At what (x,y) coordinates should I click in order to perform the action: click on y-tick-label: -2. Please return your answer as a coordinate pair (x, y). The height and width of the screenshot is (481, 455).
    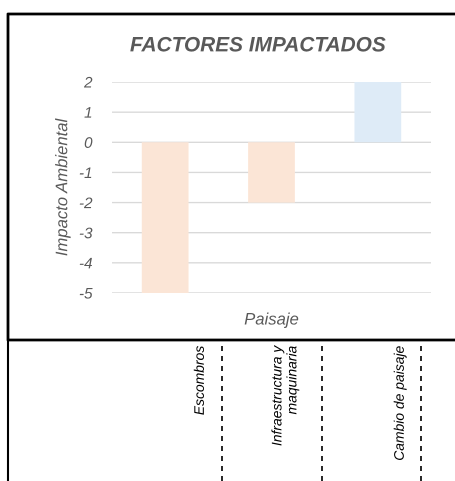
    Looking at the image, I should click on (86, 202).